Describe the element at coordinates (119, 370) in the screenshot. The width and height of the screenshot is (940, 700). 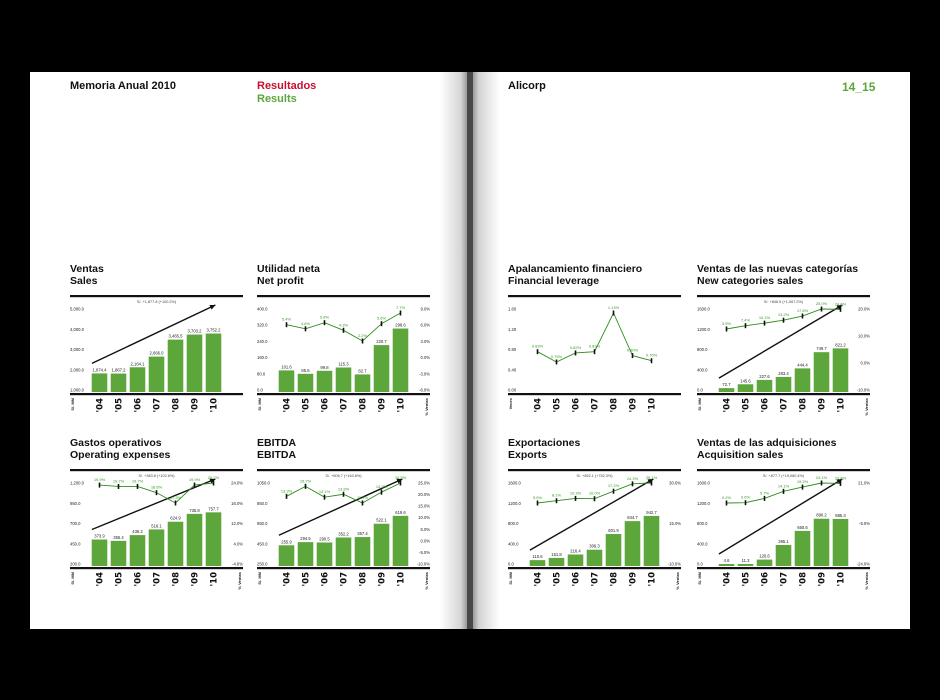
I see `bar-value-label: 1,867.2` at that location.